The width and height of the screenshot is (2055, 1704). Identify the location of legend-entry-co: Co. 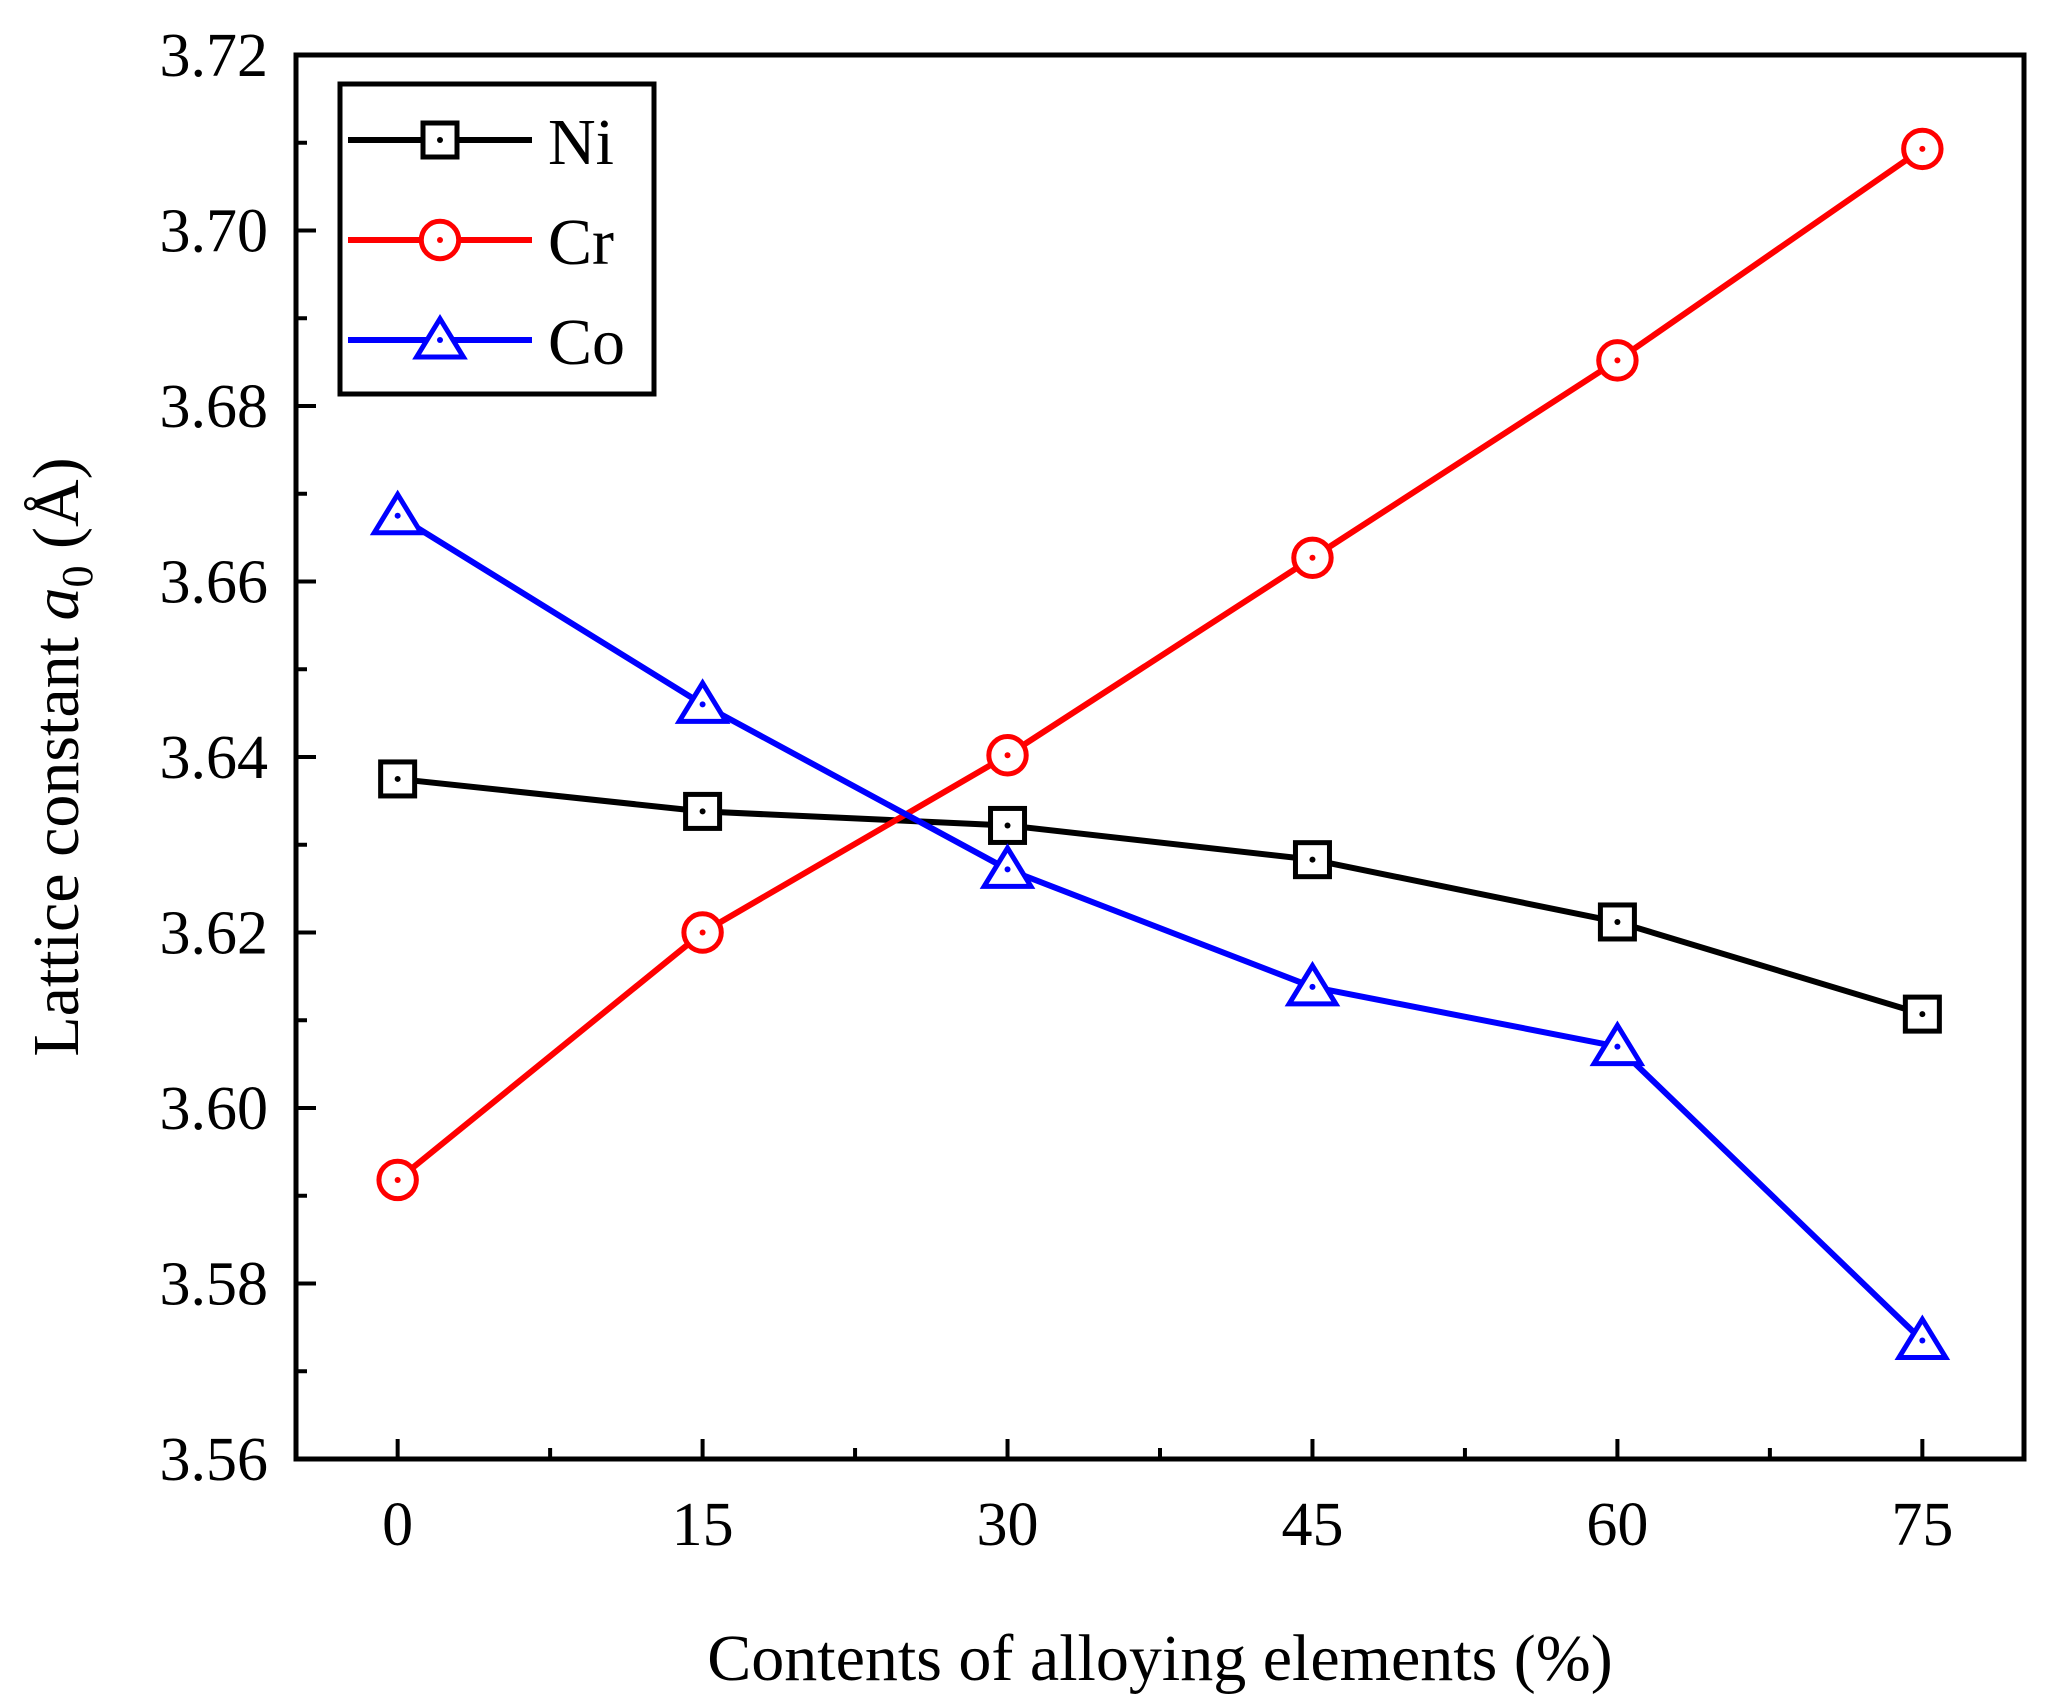
(486, 342).